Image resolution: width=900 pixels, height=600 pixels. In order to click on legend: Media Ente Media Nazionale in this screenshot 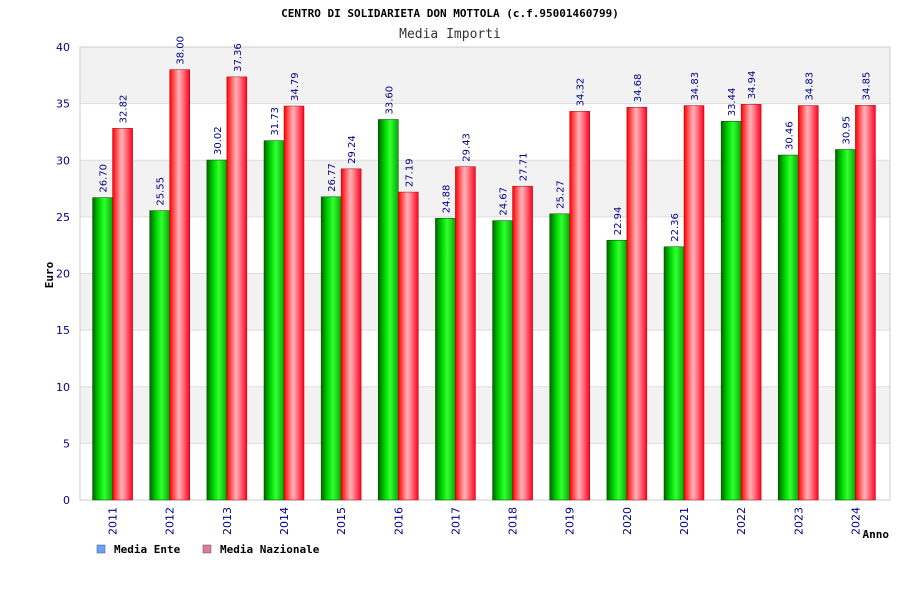, I will do `click(208, 549)`.